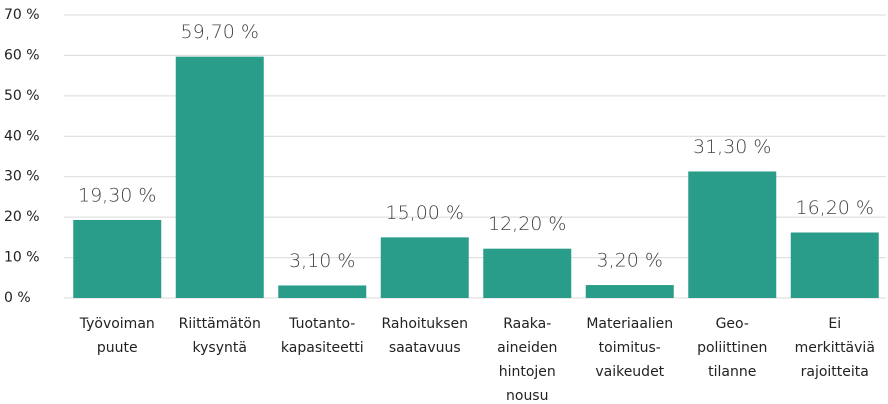  I want to click on x-tick-label-line: kysyntä, so click(220, 348).